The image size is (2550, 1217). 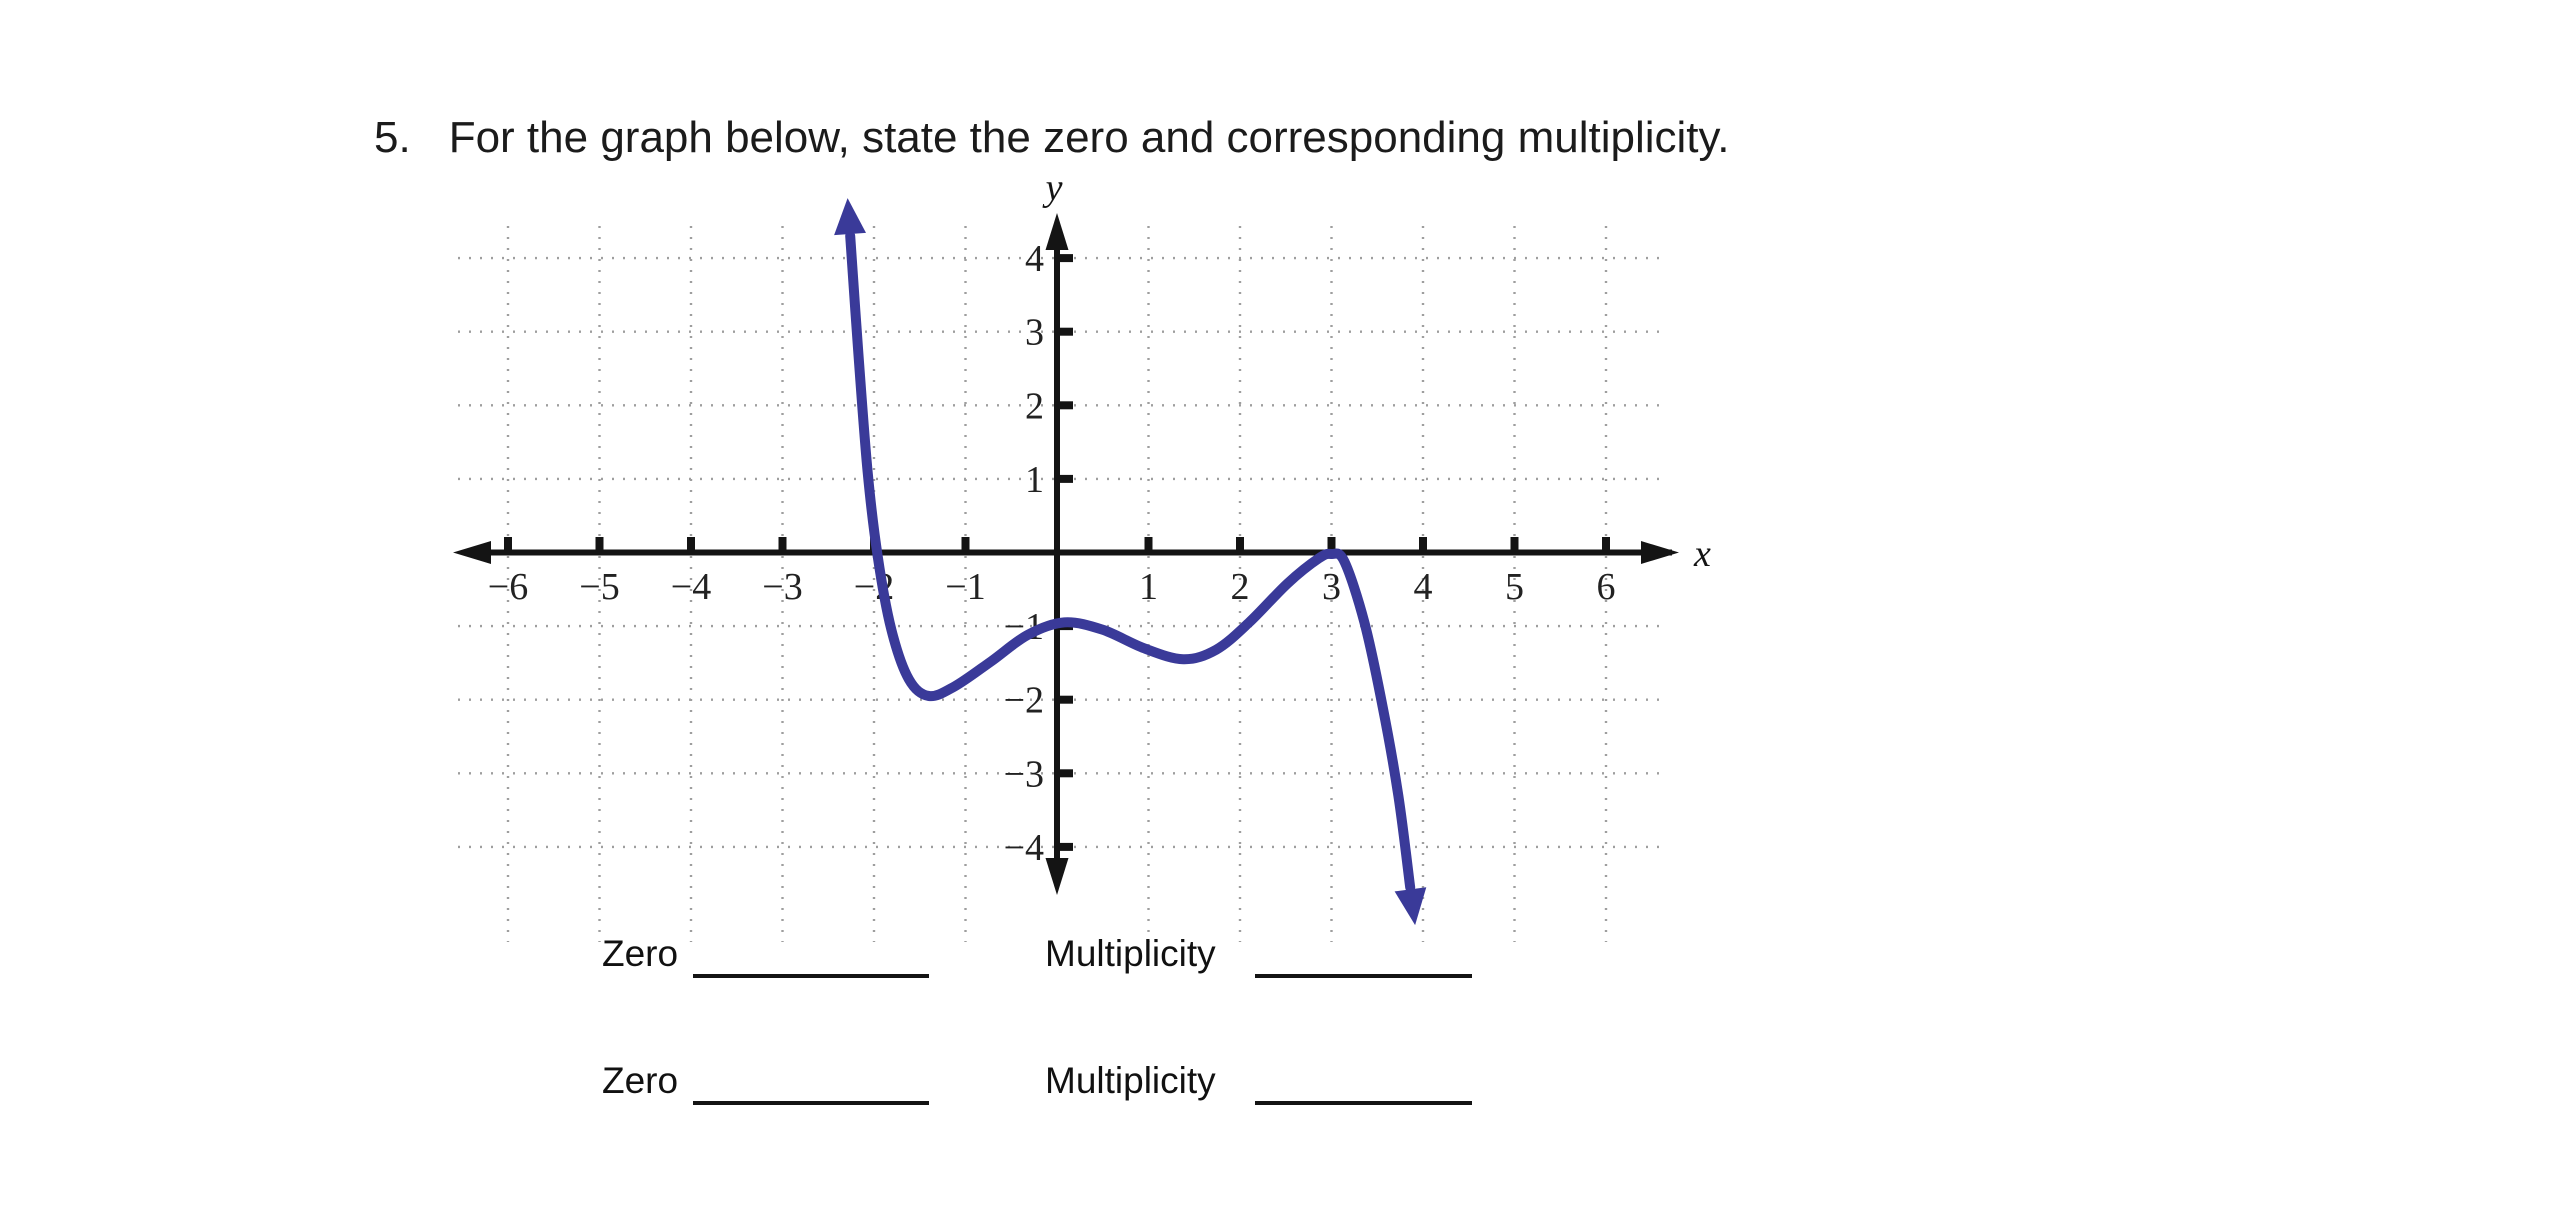 I want to click on y-tick-label: 1, so click(x=1034, y=480).